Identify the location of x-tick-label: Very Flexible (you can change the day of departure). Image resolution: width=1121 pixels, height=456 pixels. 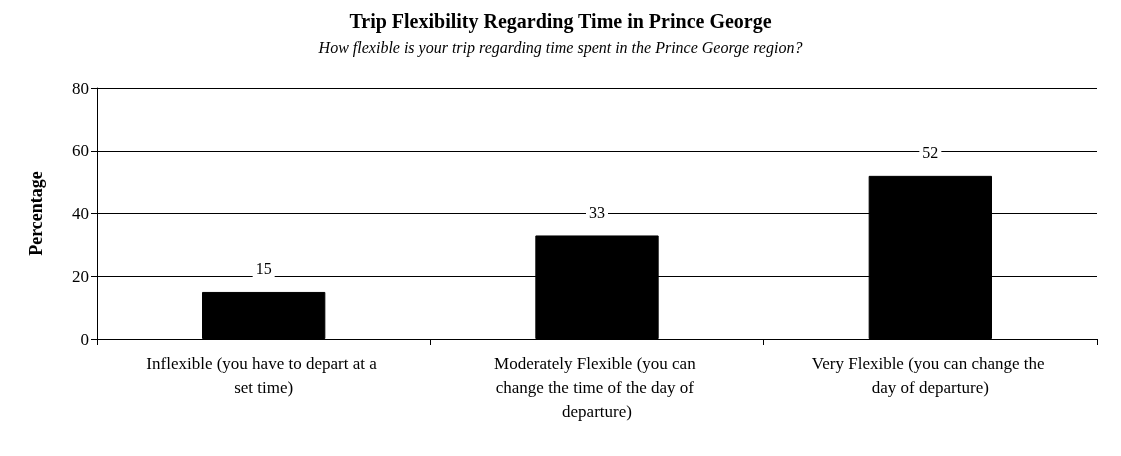
(930, 375).